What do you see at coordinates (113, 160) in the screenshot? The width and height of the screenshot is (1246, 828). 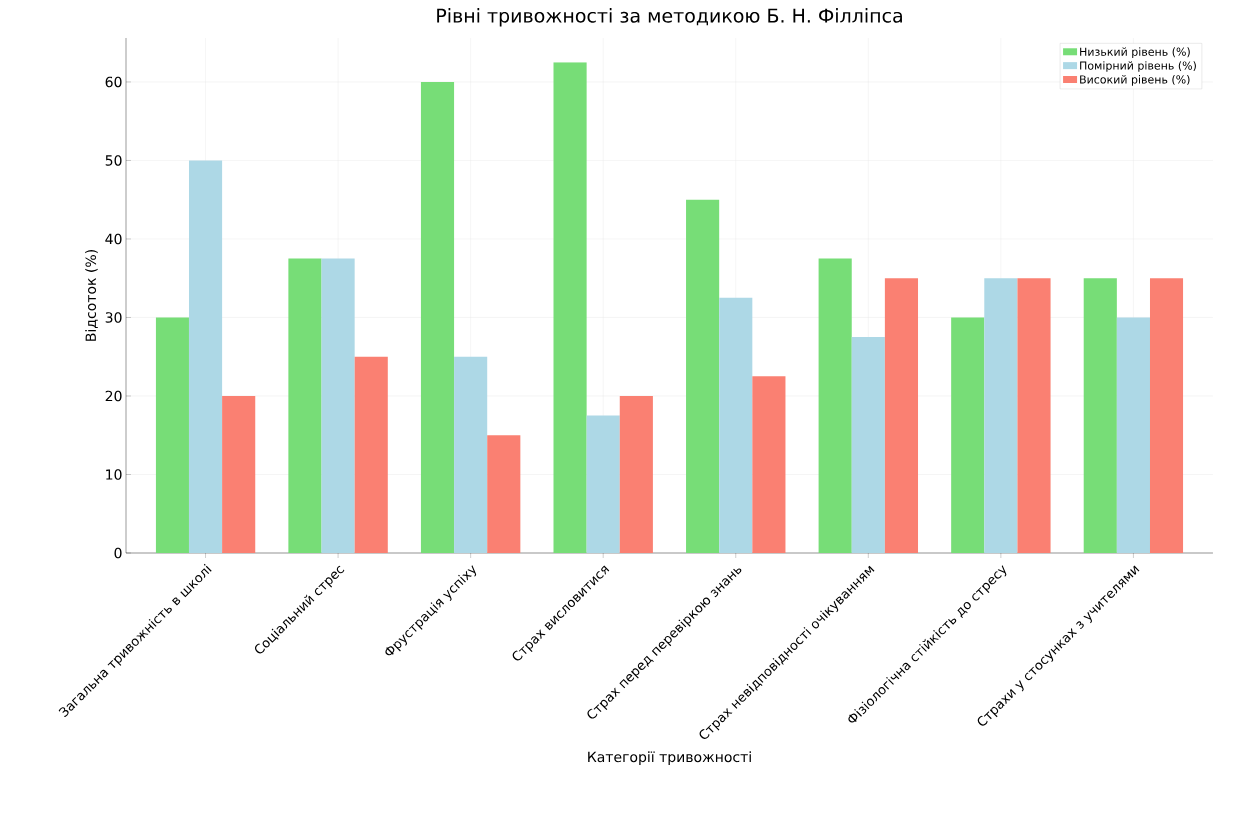 I see `y-tick-label: 50` at bounding box center [113, 160].